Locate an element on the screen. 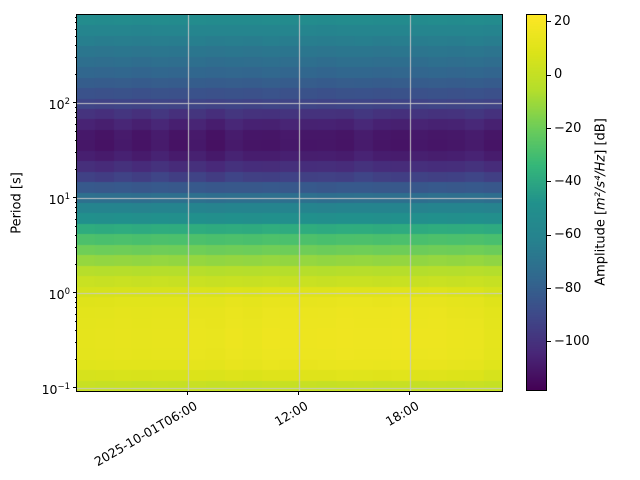 The height and width of the screenshot is (480, 640). y-tick-label: 10⁰ is located at coordinates (59, 294).